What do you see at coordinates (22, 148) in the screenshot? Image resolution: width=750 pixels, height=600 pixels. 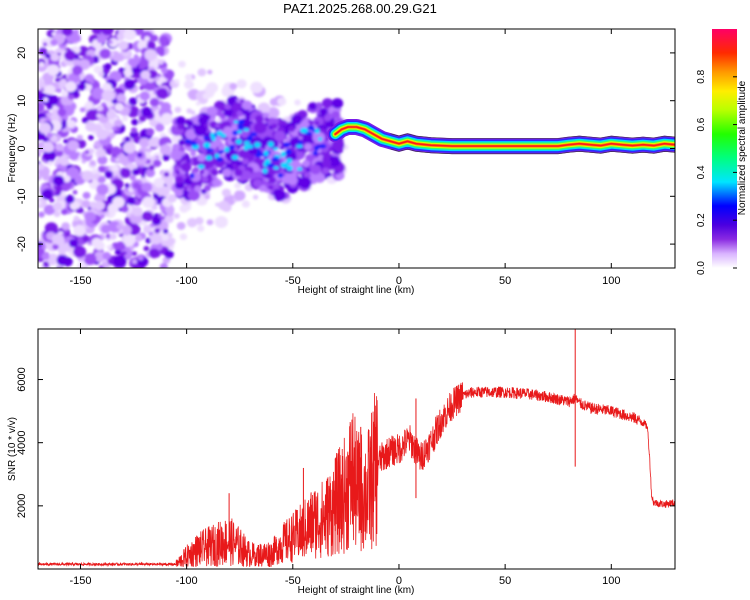 I see `y-tick-label: 0` at bounding box center [22, 148].